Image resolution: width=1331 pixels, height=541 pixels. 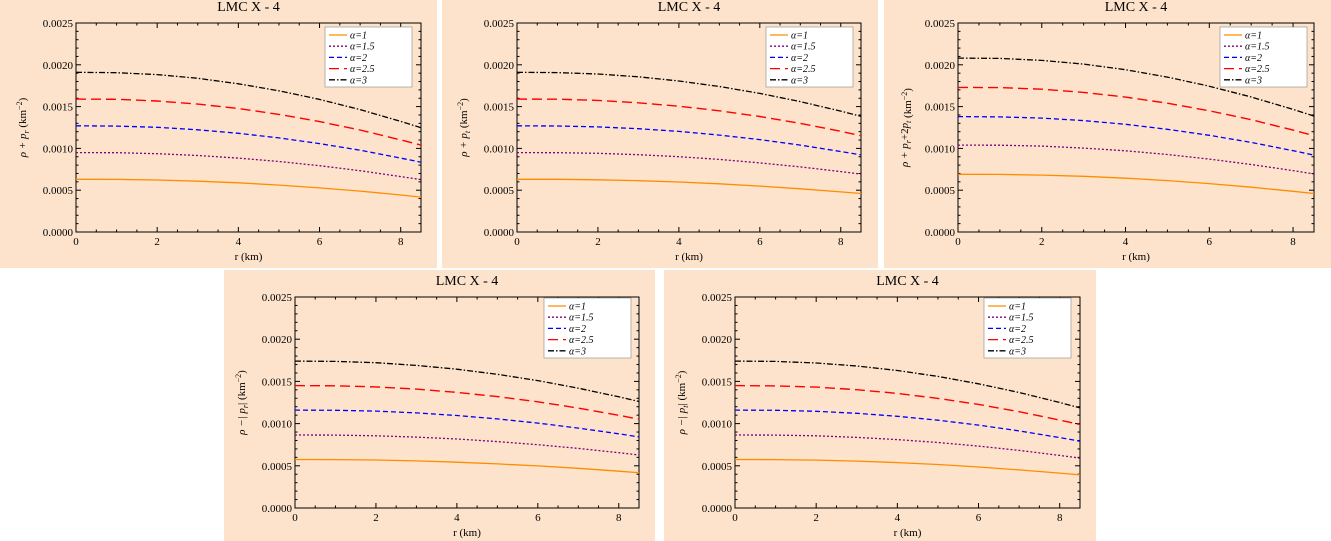 What do you see at coordinates (906, 128) in the screenshot?
I see `y-axis-label: ρ + pr+2pt (km−2)` at bounding box center [906, 128].